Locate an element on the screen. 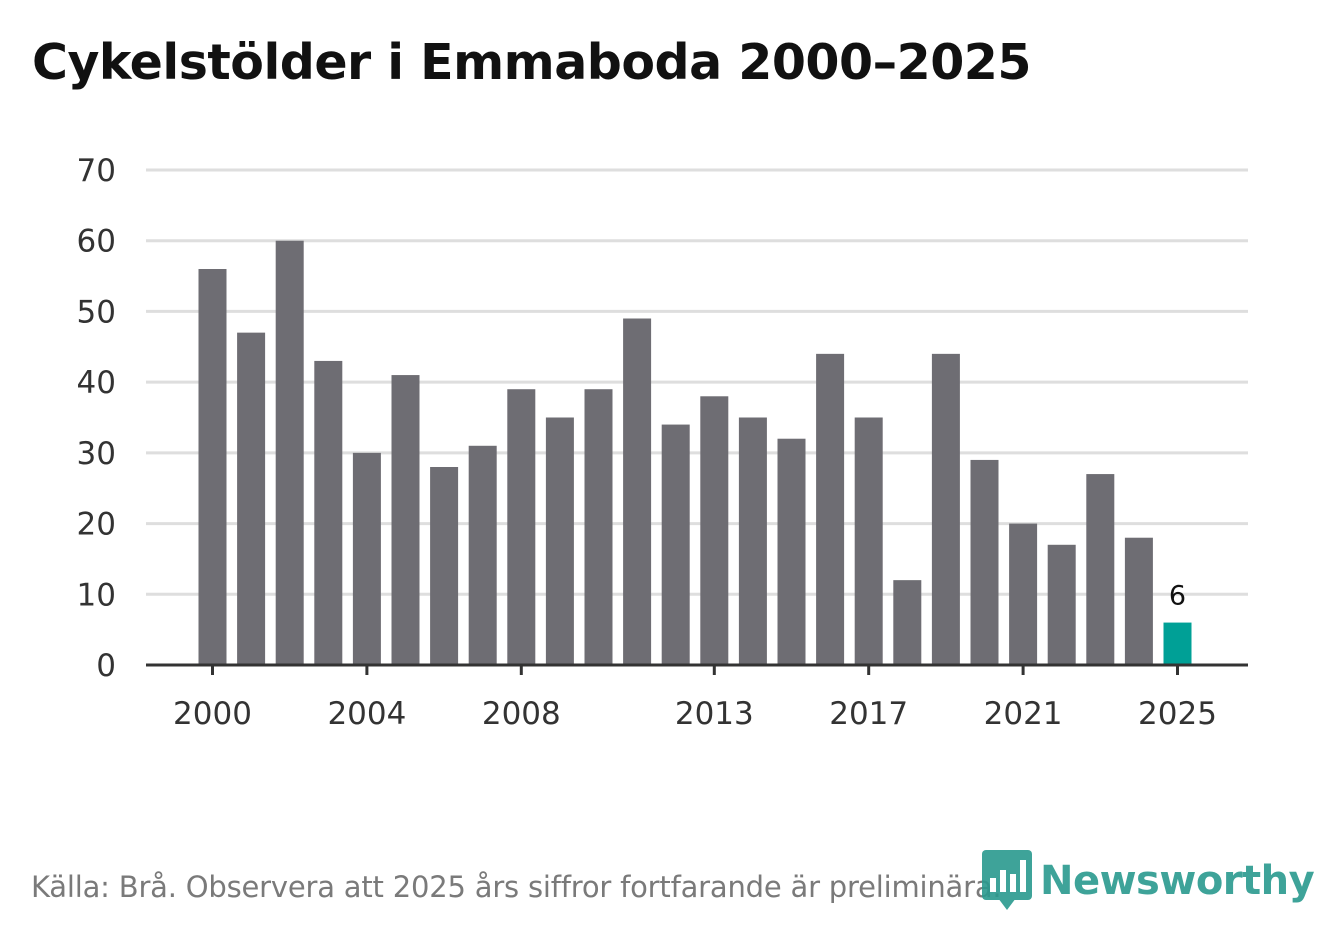 The height and width of the screenshot is (939, 1322). y-tick-label: 40 is located at coordinates (96, 383).